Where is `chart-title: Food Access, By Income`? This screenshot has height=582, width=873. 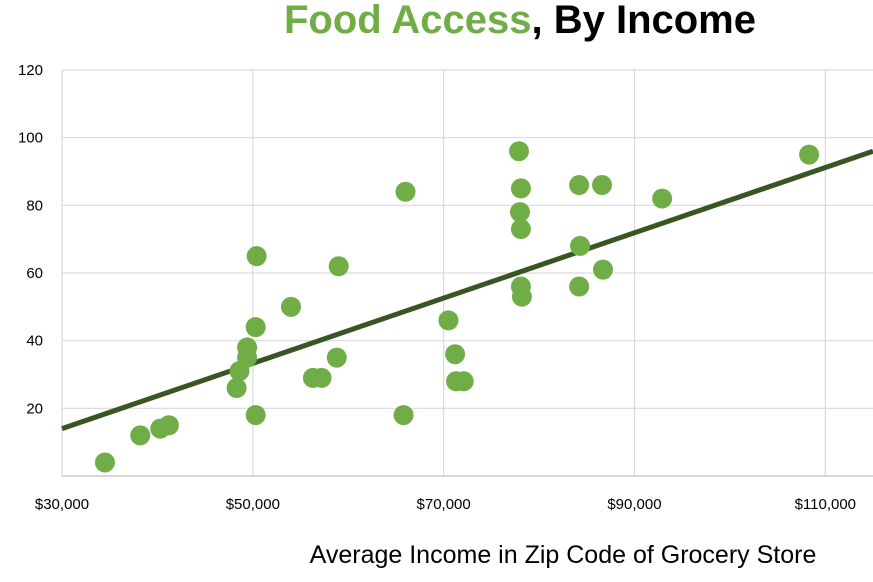
chart-title: Food Access, By Income is located at coordinates (436, 21).